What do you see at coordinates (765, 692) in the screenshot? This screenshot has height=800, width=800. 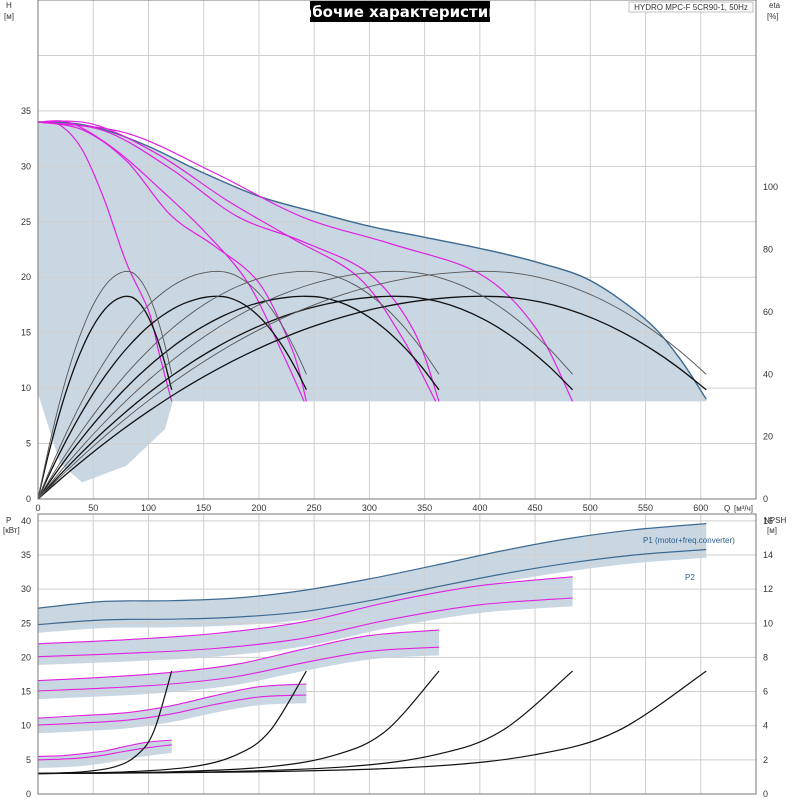 I see `npsh-tick-label: 6` at bounding box center [765, 692].